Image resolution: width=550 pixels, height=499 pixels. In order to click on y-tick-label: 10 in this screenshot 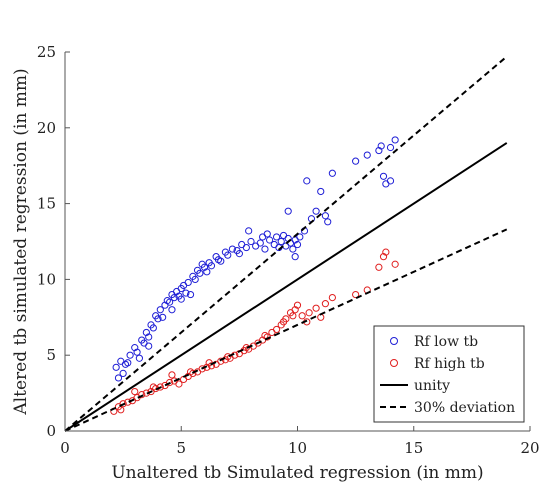, I will do `click(46, 279)`.